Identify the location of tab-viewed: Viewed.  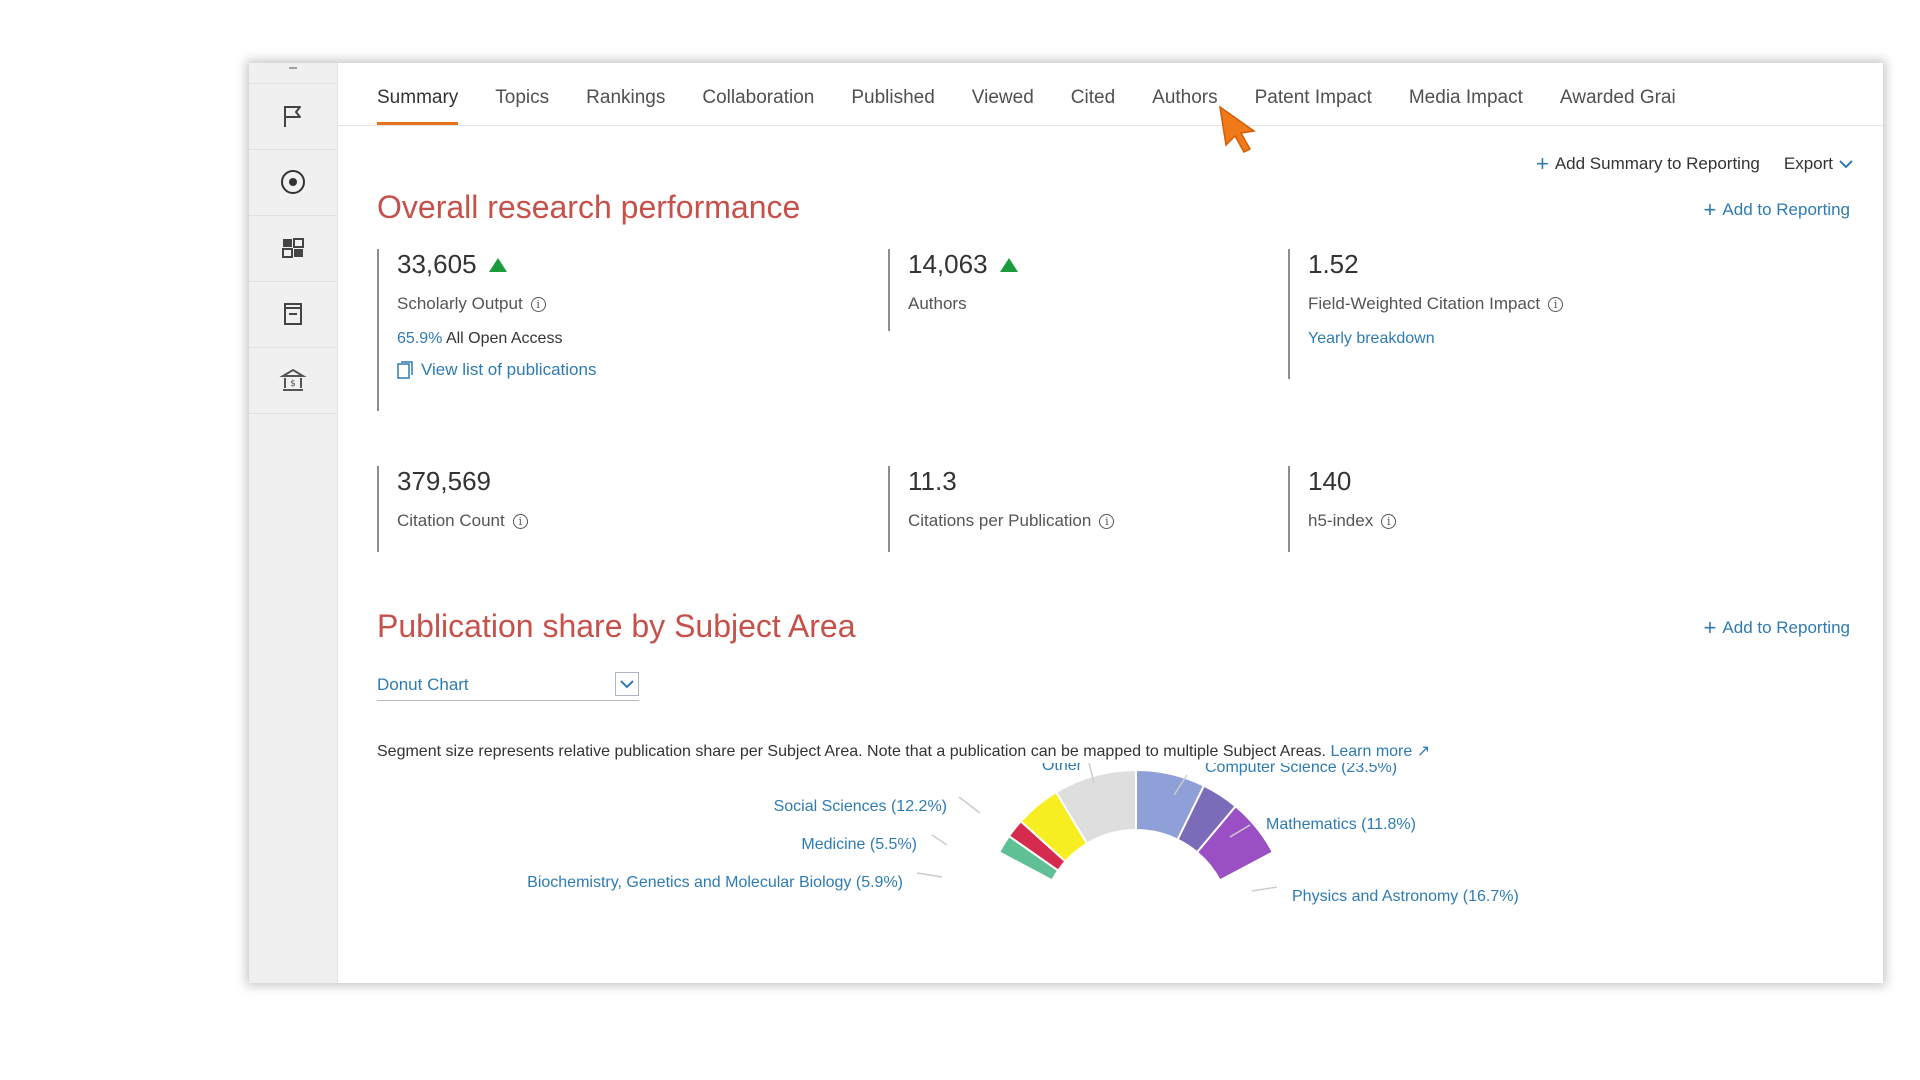
(1002, 97).